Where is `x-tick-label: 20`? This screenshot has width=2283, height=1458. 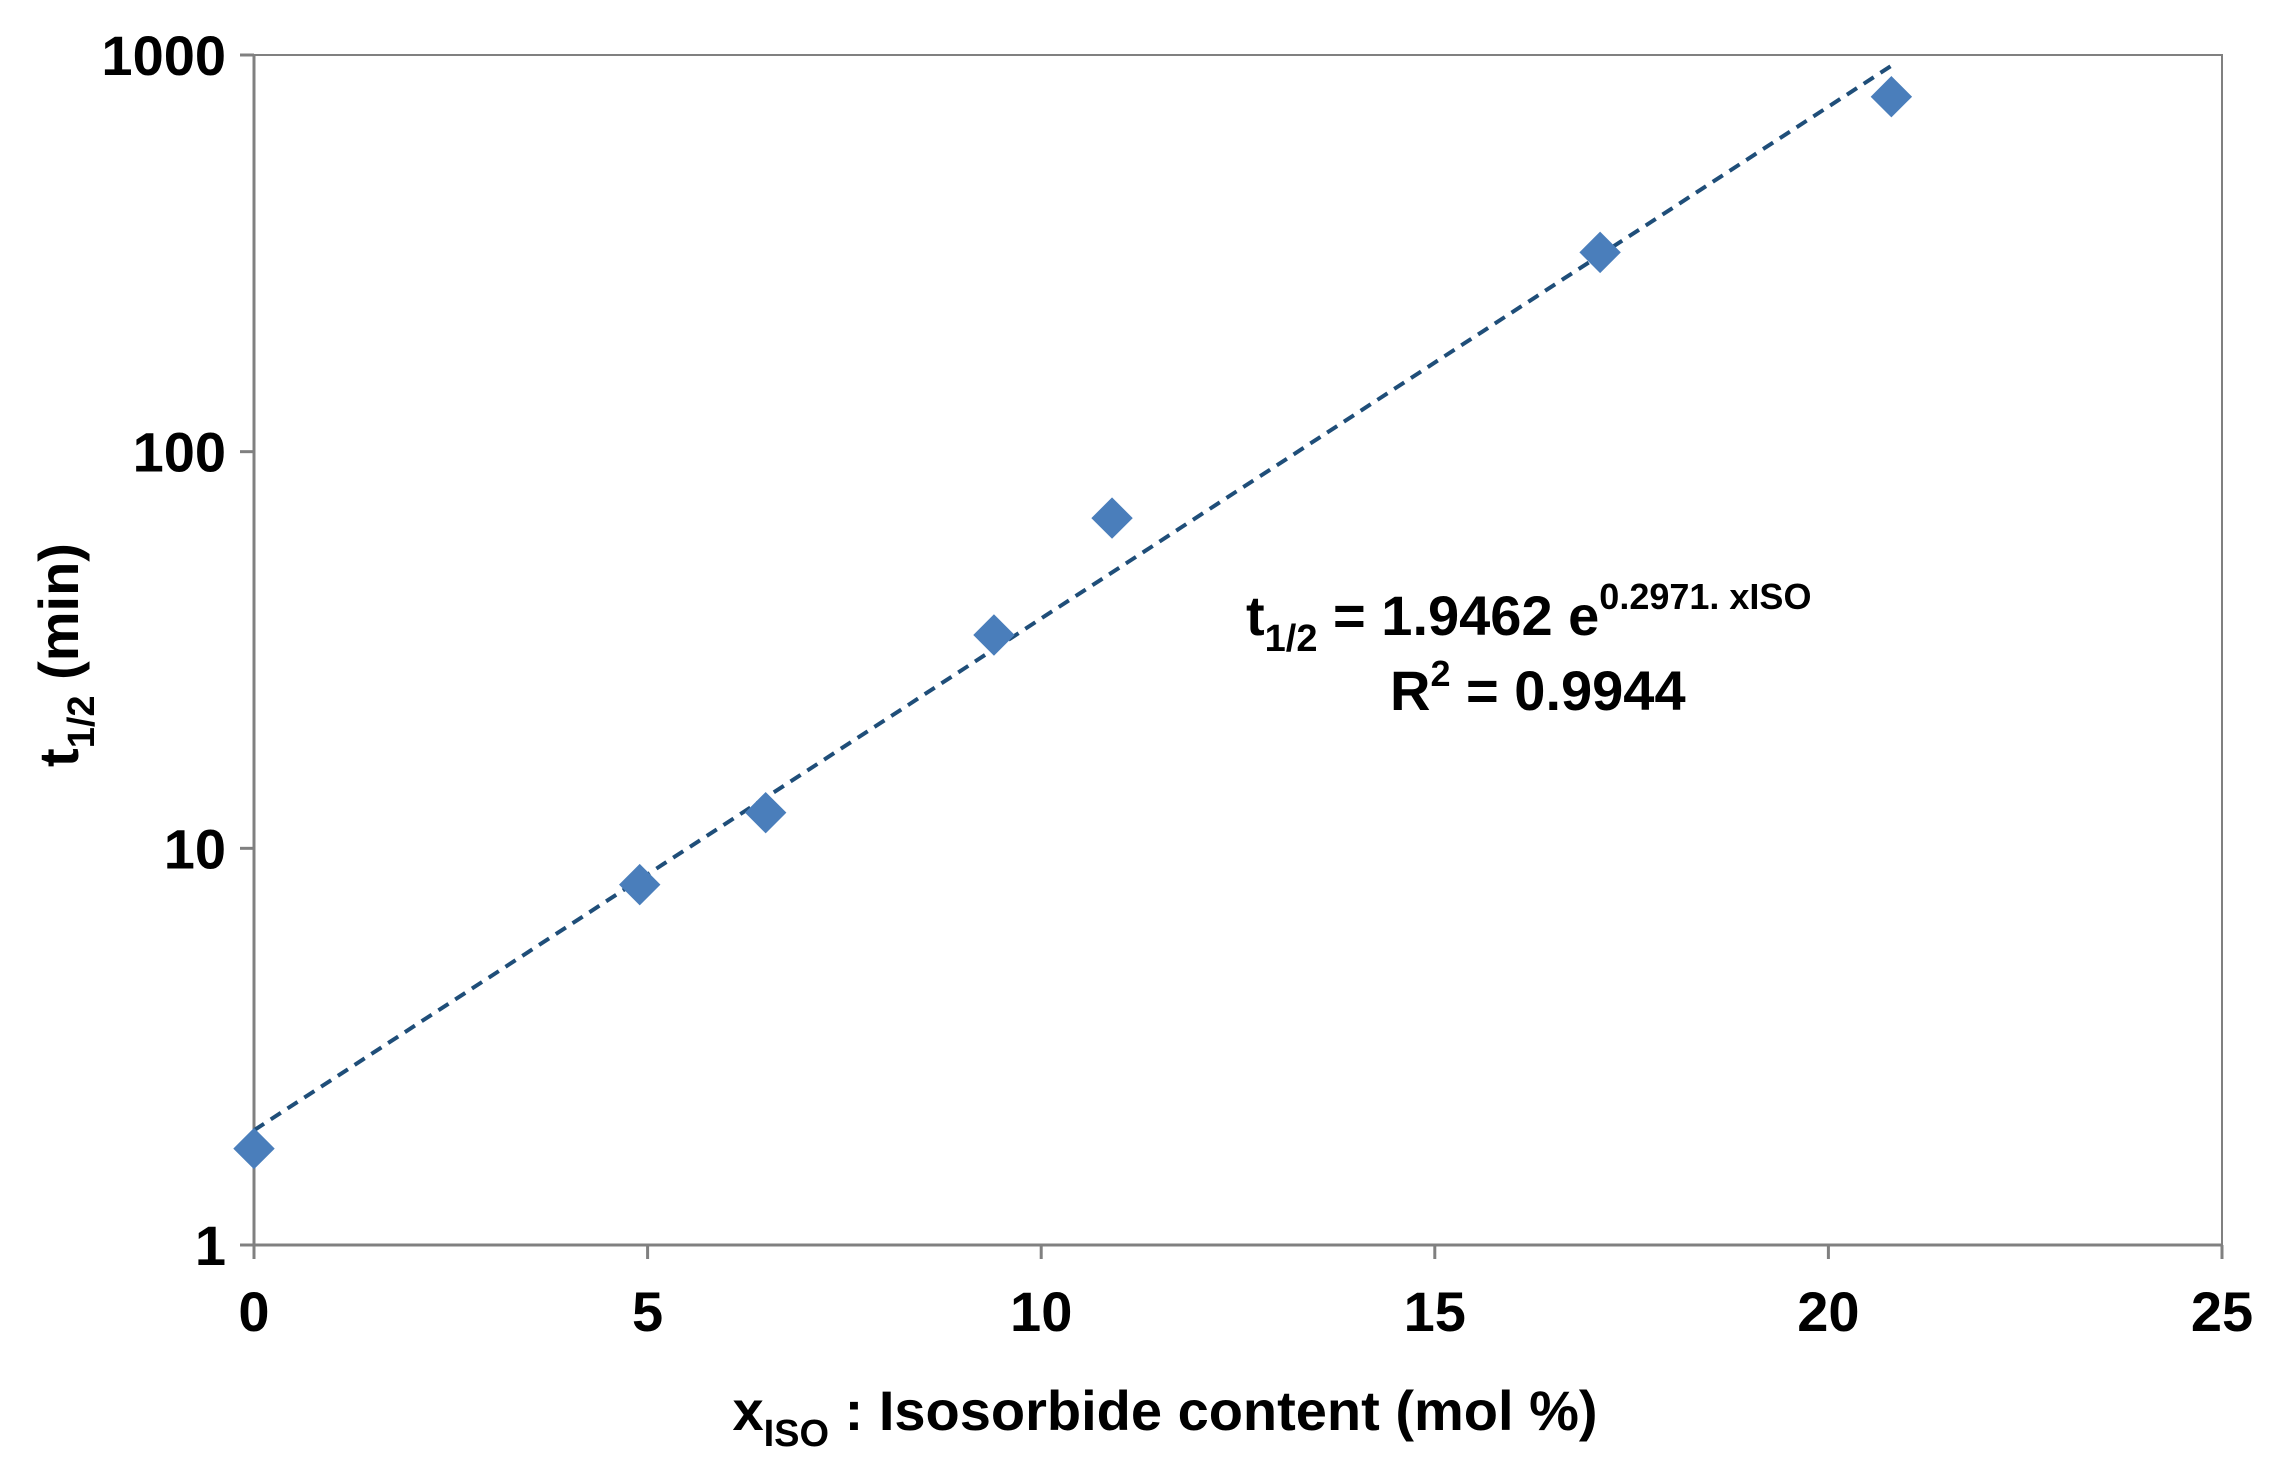
x-tick-label: 20 is located at coordinates (1828, 1311).